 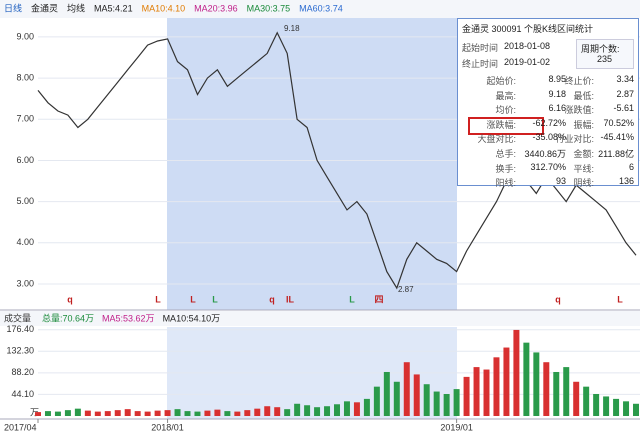 I want to click on stat-label: 涨跌值:, so click(x=579, y=110).